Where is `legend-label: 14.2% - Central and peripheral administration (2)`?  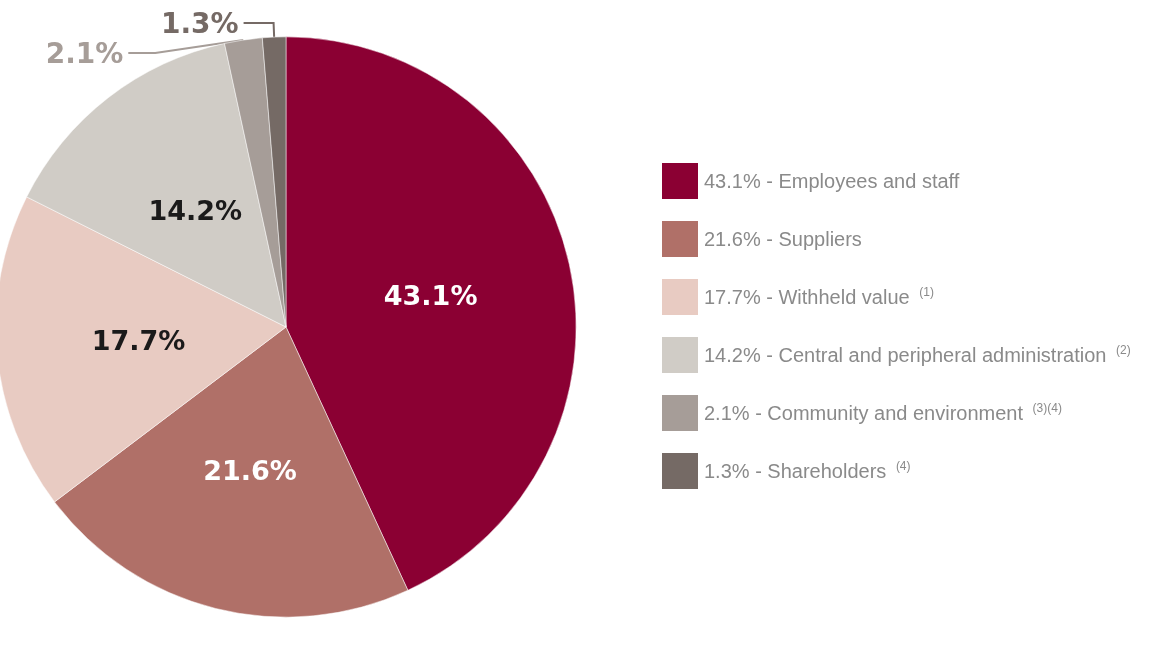
legend-label: 14.2% - Central and peripheral administration (2) is located at coordinates (917, 354).